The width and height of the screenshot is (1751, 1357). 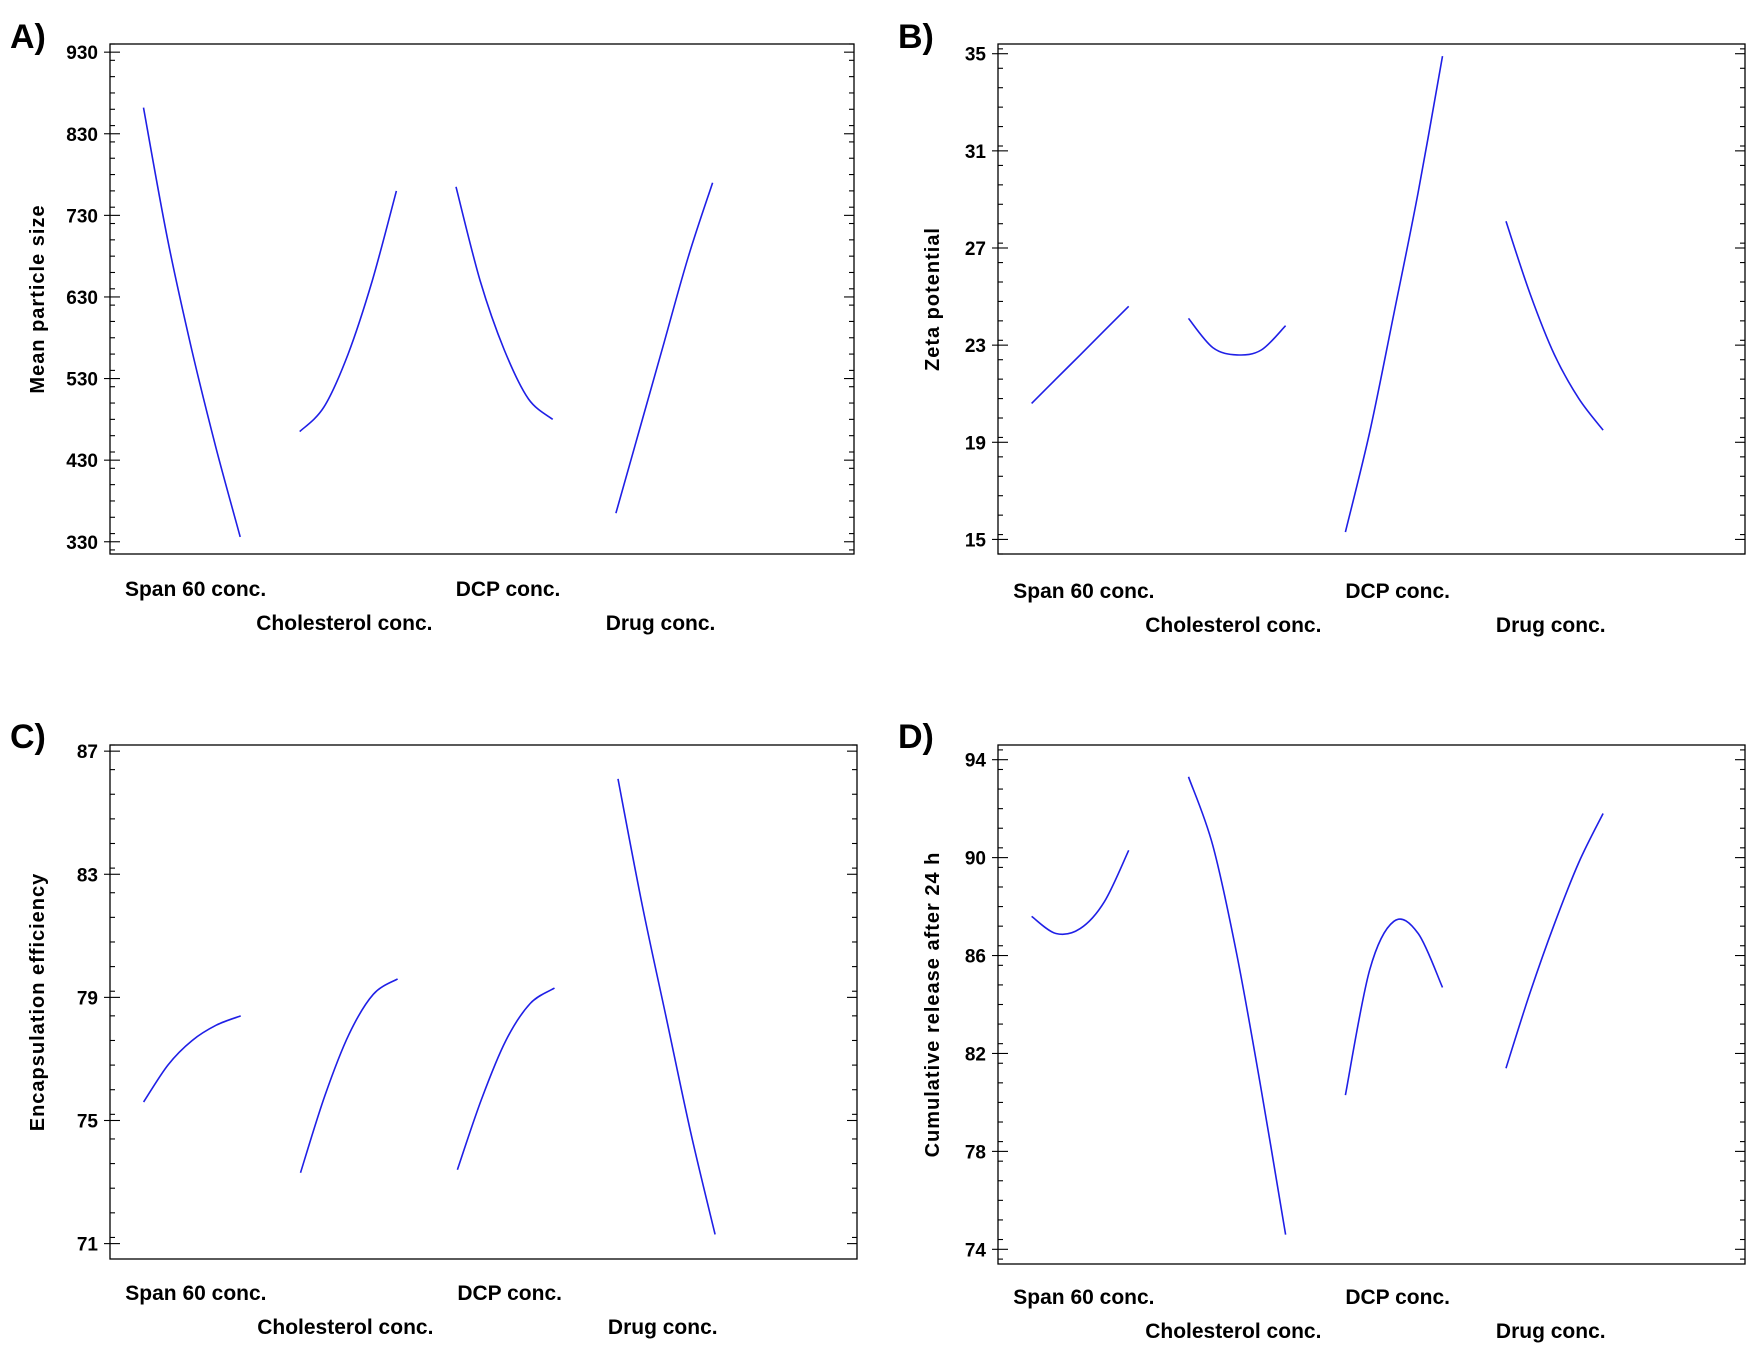 I want to click on y-tick-label: 27, so click(x=975, y=249).